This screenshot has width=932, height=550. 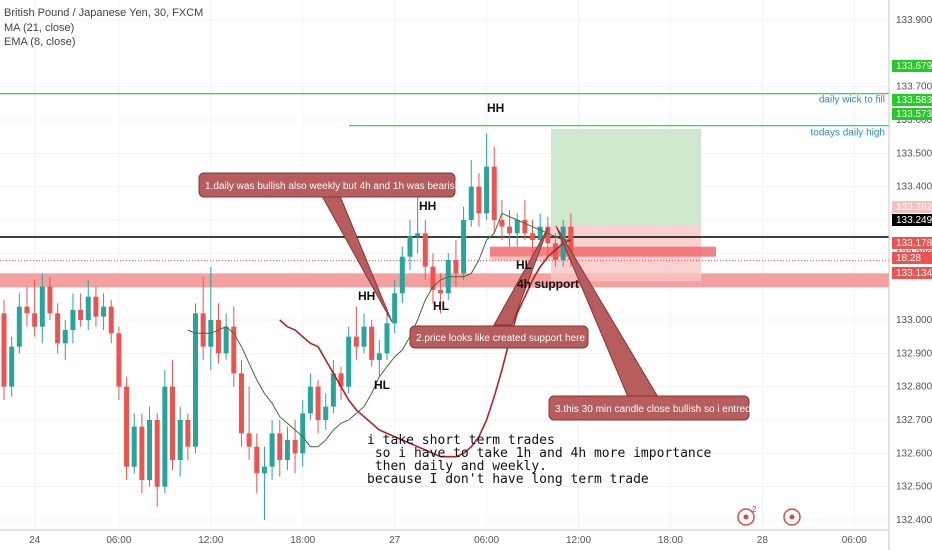 I want to click on ma-legend: MA (21, close), so click(x=39, y=28).